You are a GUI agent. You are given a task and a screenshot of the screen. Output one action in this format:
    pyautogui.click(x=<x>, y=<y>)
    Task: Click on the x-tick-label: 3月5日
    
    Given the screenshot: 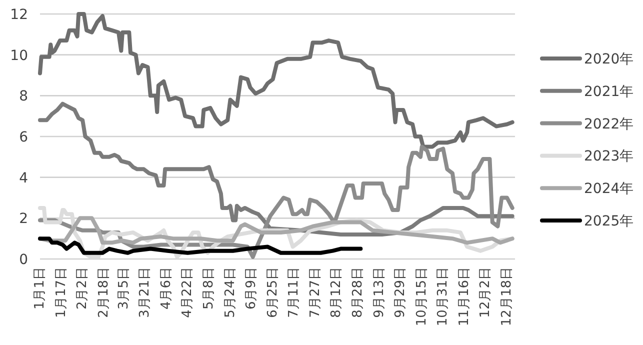 What is the action you would take?
    pyautogui.click(x=124, y=288)
    